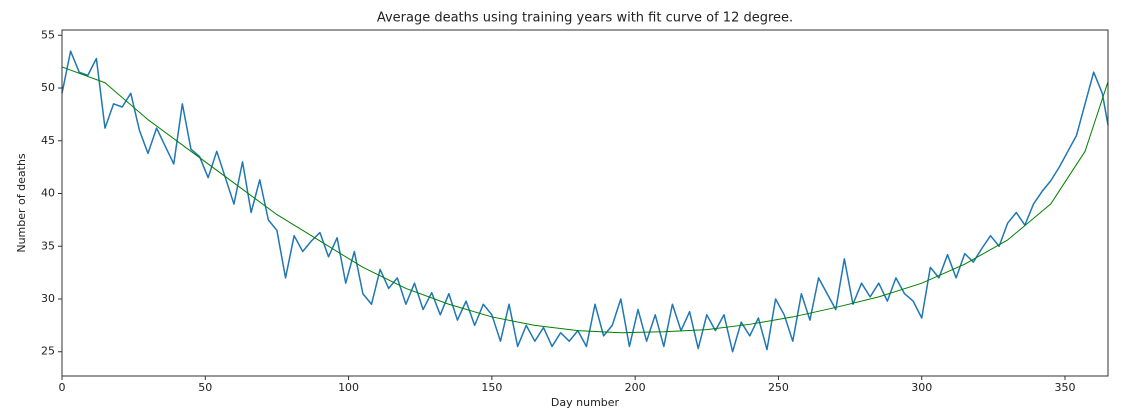 The image size is (1133, 413). Describe the element at coordinates (1065, 387) in the screenshot. I see `x-tick-label: 350` at that location.